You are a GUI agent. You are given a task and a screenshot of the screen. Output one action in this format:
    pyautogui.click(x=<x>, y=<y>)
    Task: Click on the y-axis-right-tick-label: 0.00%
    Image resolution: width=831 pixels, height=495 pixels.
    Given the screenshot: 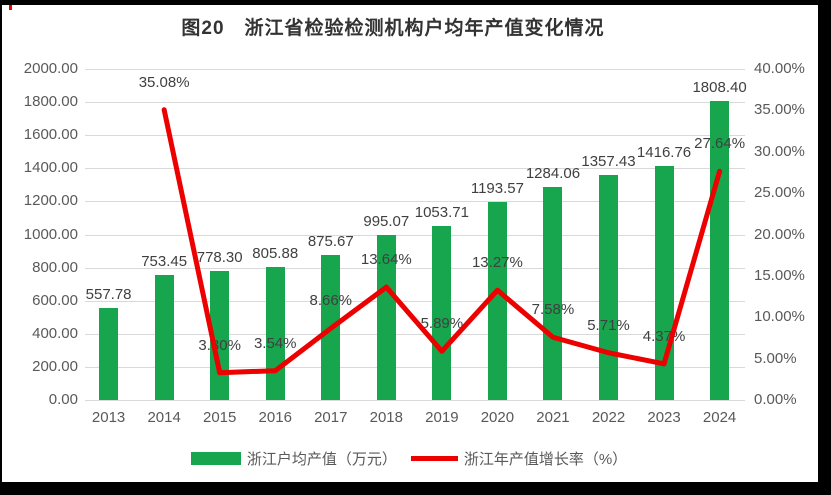 What is the action you would take?
    pyautogui.click(x=775, y=399)
    